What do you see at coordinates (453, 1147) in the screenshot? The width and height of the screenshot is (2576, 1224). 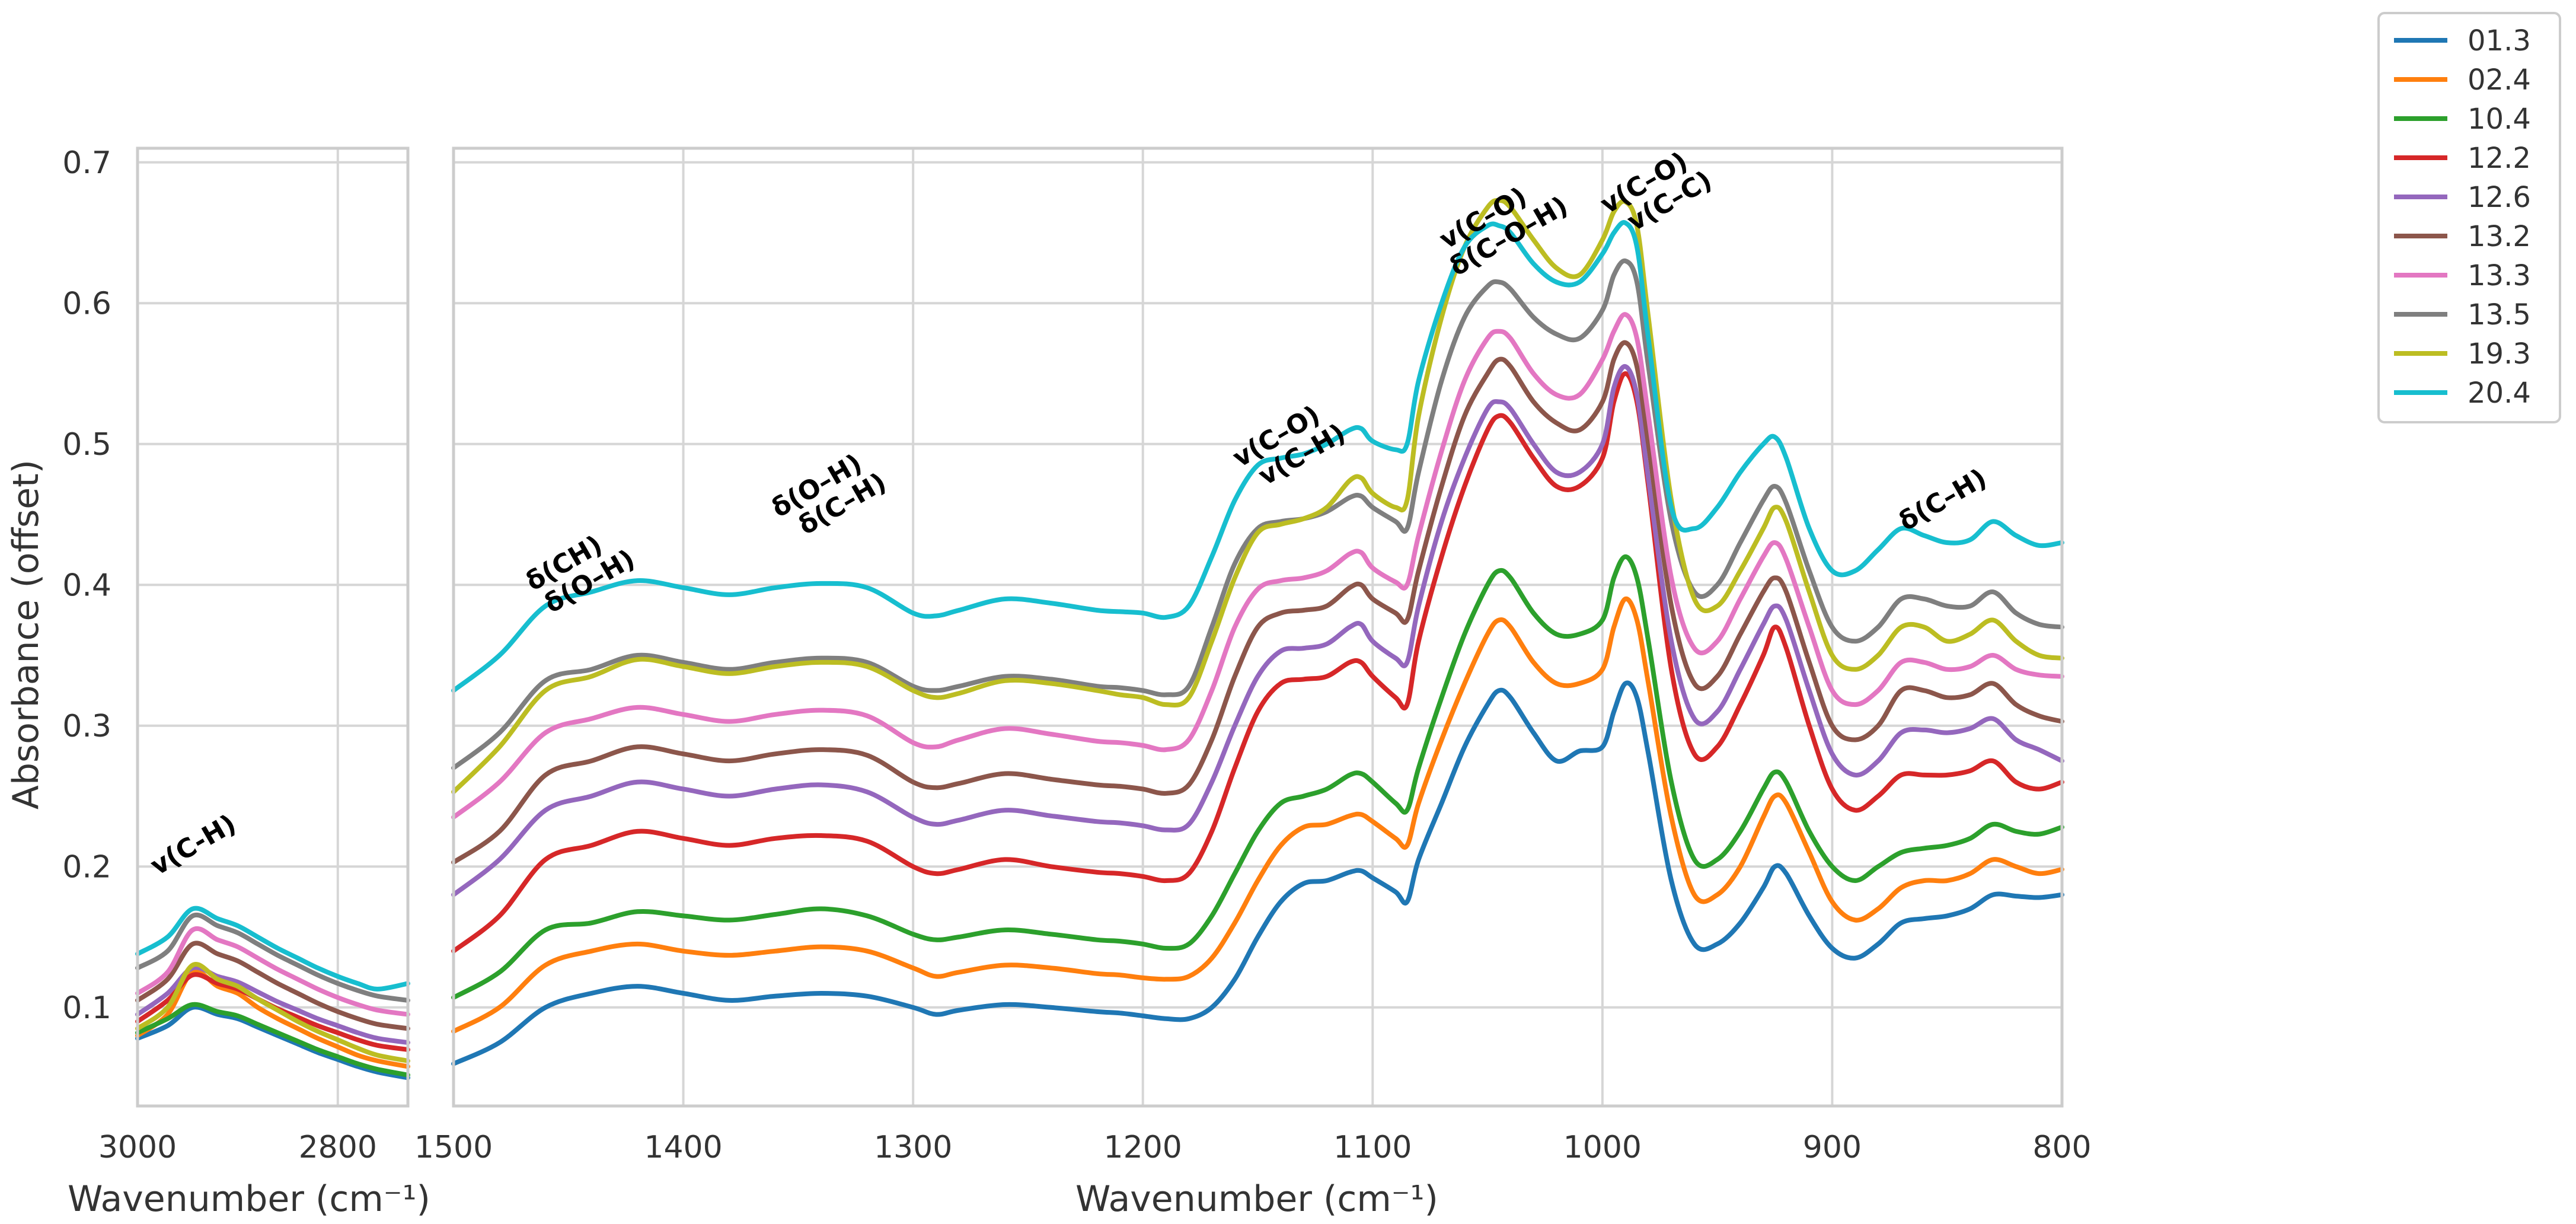 I see `right-x-tick-label: 1500` at bounding box center [453, 1147].